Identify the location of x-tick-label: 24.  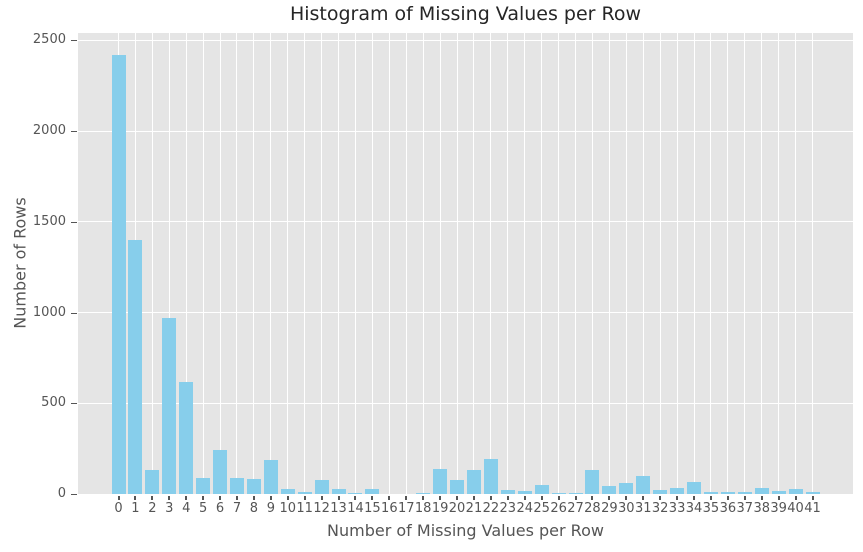
(524, 508).